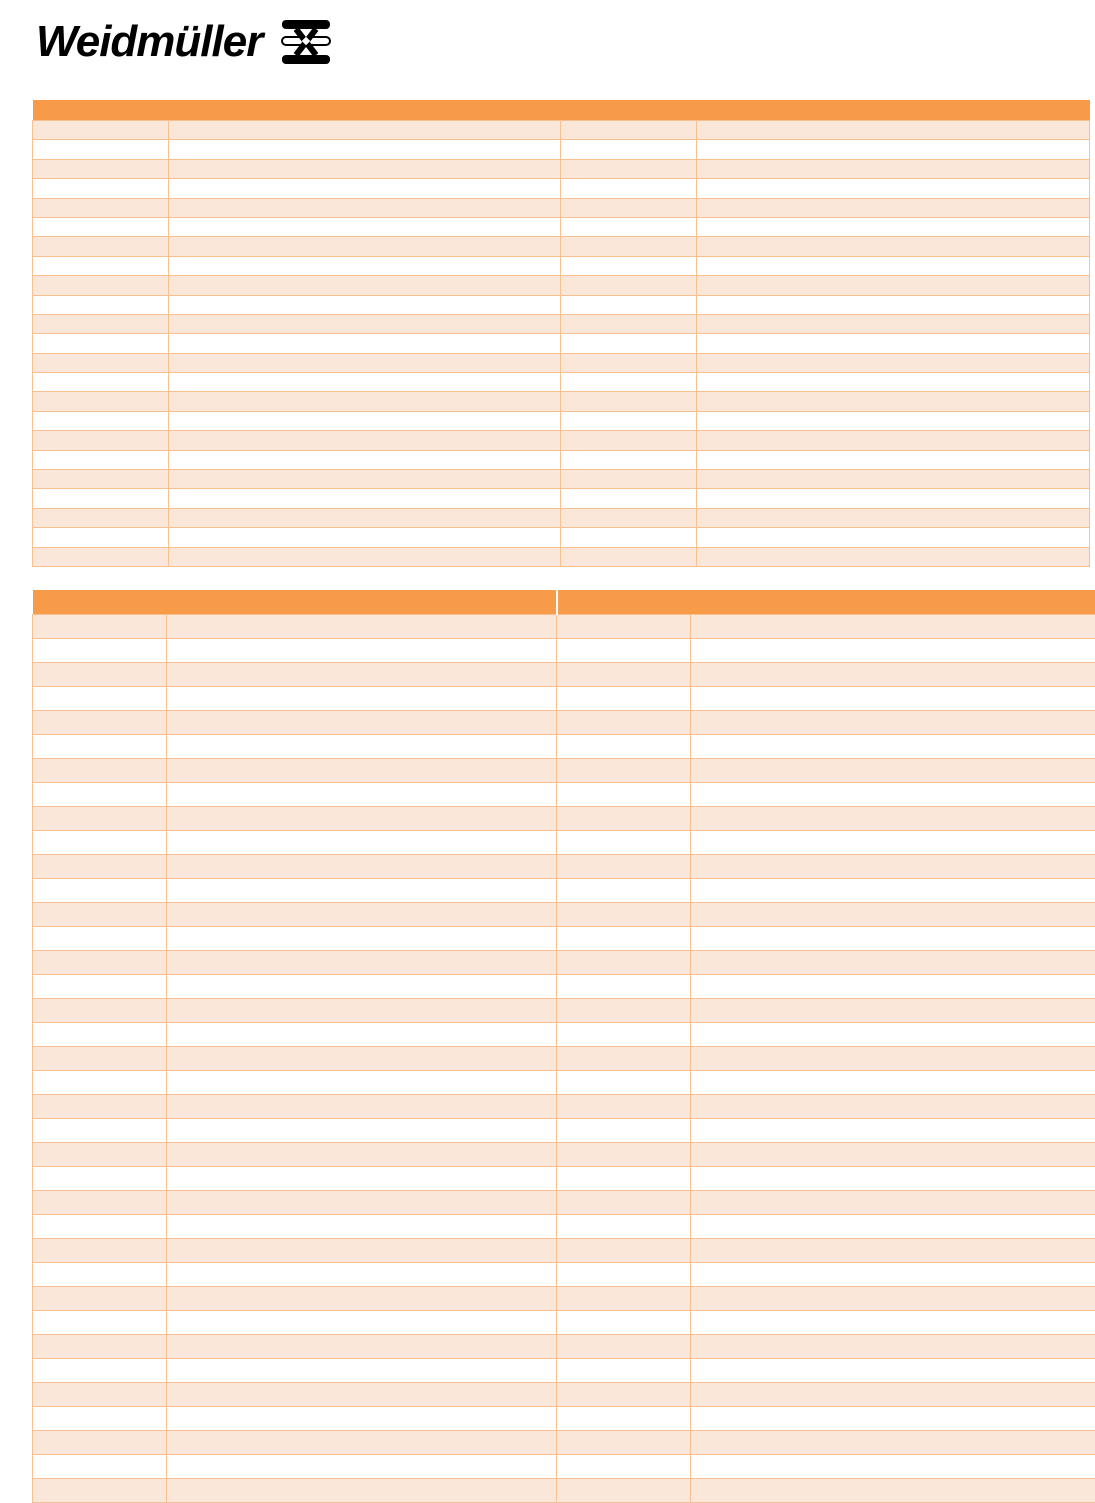  I want to click on logo-wordmark: Weidmüller, so click(149, 41).